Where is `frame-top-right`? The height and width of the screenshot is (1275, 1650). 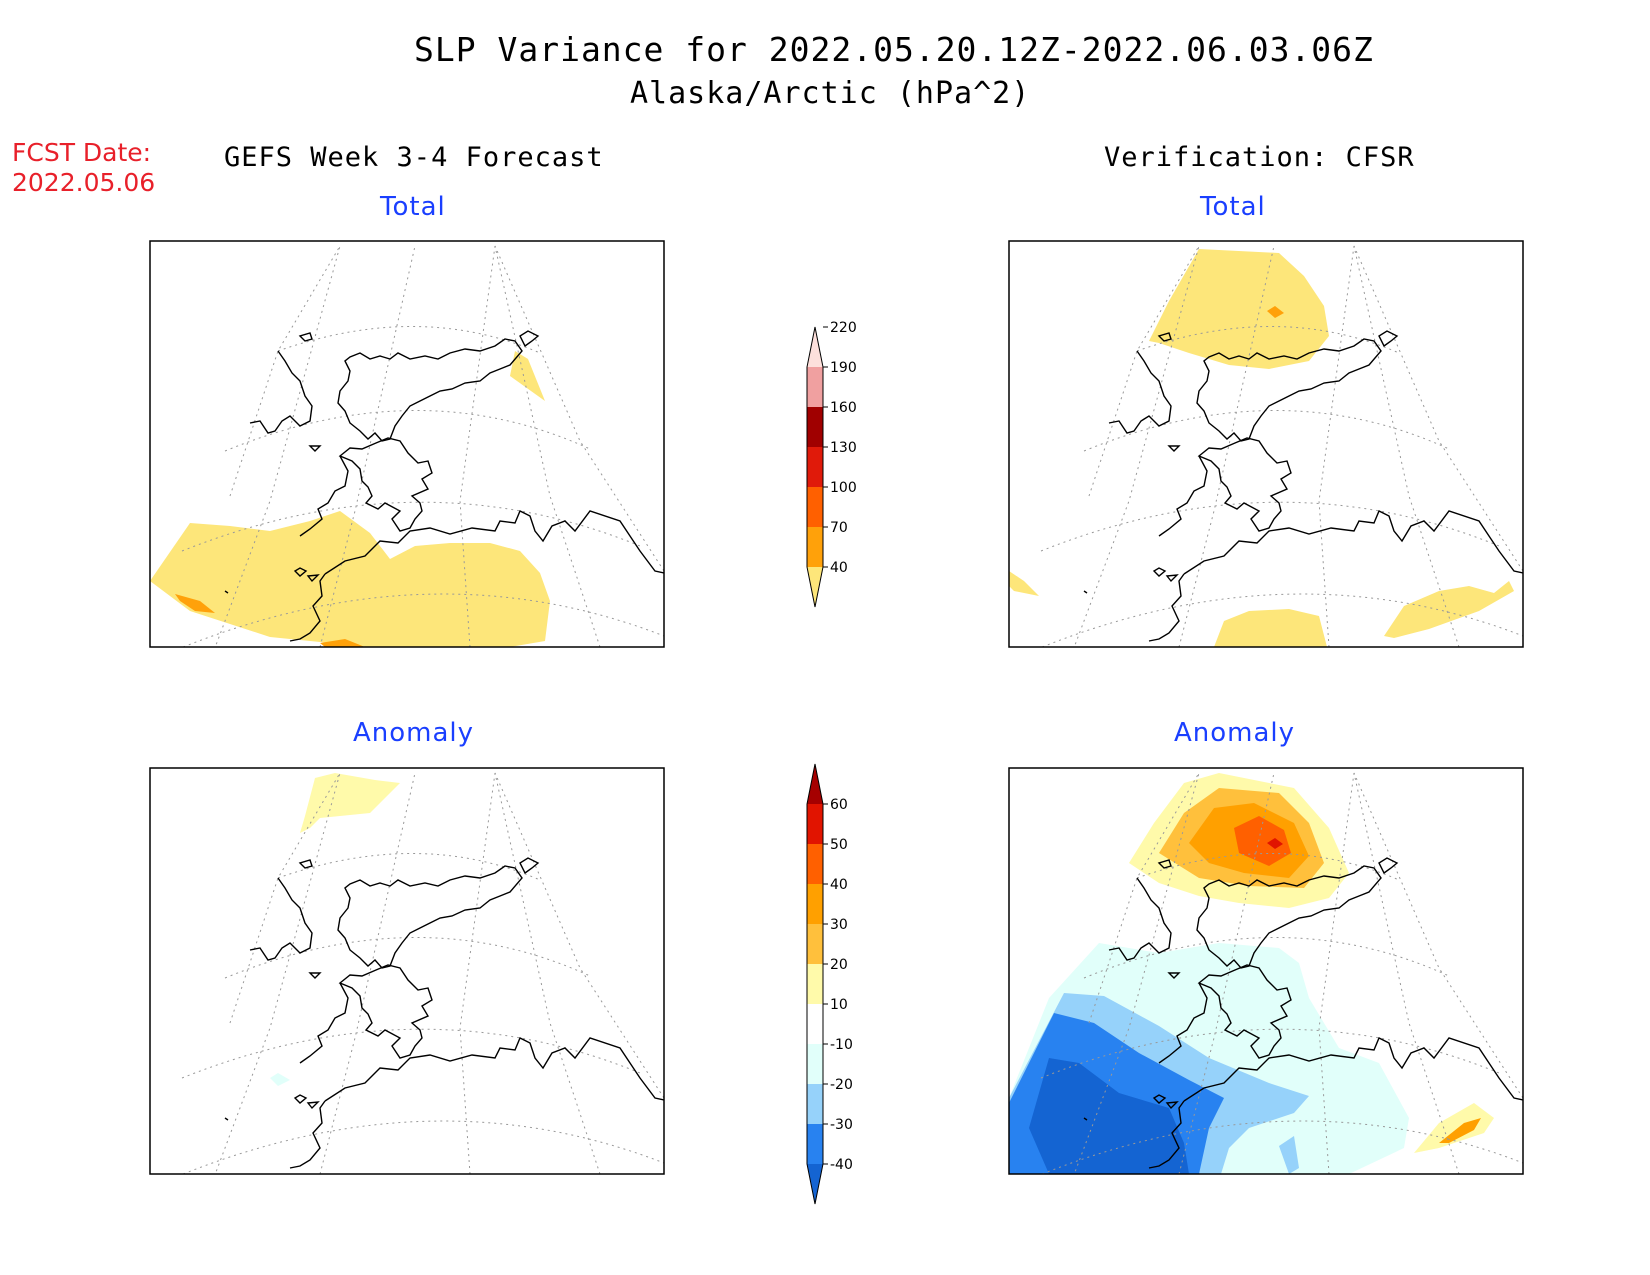
frame-top-right is located at coordinates (1266, 444).